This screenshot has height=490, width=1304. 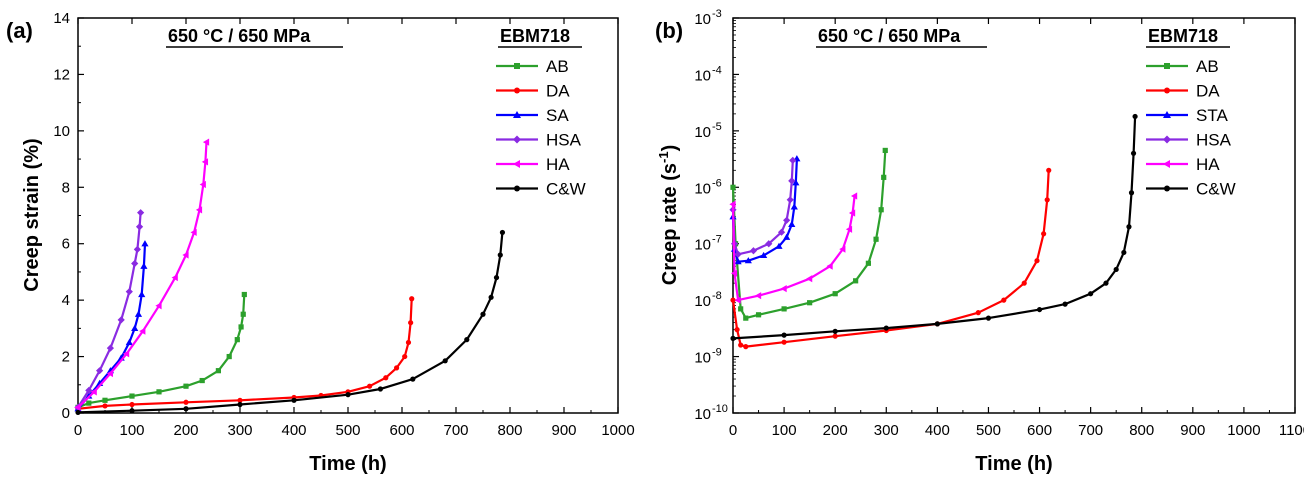 I want to click on series-line-hsa, so click(x=109, y=310).